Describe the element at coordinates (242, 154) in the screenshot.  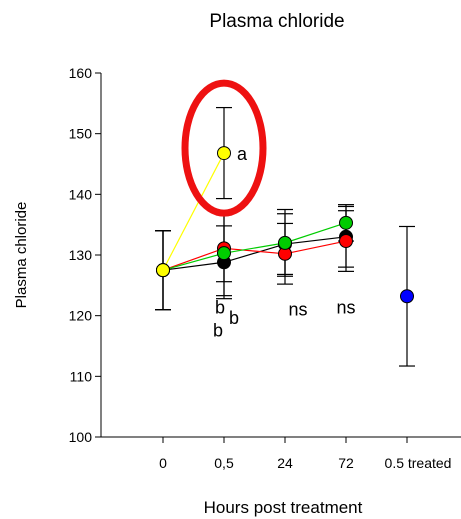
I see `significance-label: a` at that location.